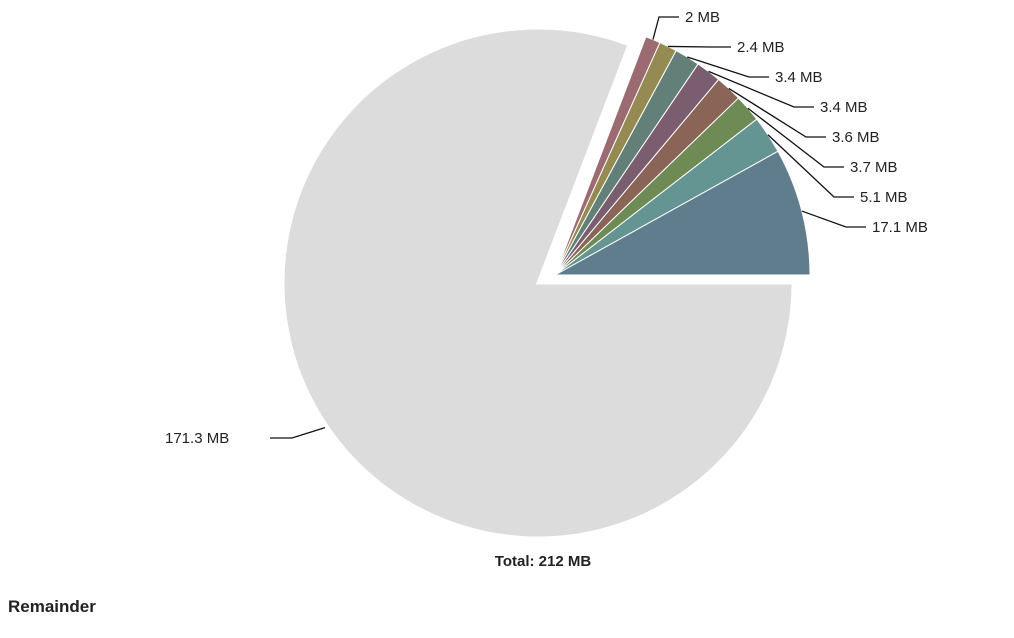  Describe the element at coordinates (856, 137) in the screenshot. I see `data-label: 3.6 MB` at that location.